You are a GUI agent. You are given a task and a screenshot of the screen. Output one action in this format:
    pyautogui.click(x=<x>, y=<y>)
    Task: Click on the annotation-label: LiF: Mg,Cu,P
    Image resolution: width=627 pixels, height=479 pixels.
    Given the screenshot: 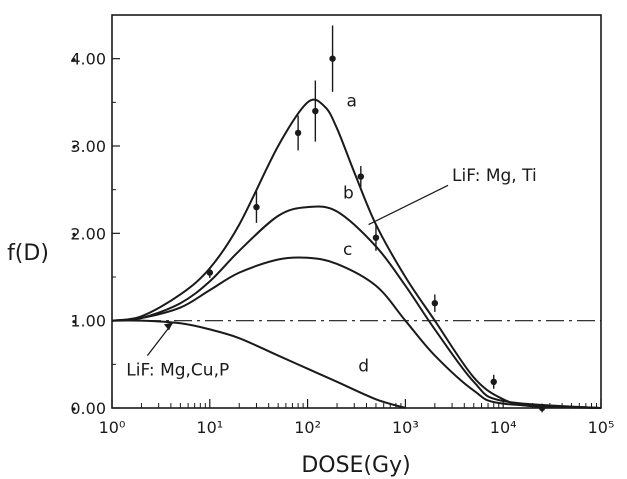 What is the action you would take?
    pyautogui.click(x=177, y=371)
    